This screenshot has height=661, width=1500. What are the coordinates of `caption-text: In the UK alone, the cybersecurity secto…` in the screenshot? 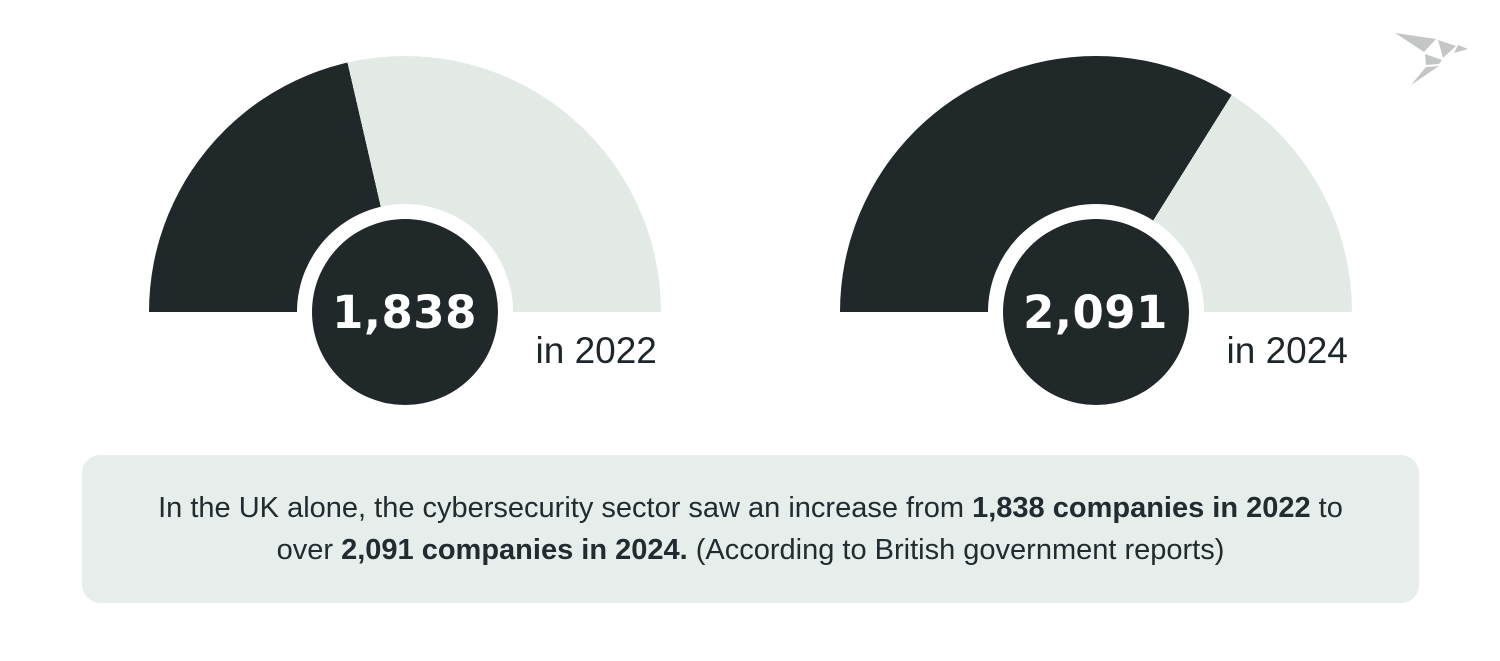 It's located at (750, 529).